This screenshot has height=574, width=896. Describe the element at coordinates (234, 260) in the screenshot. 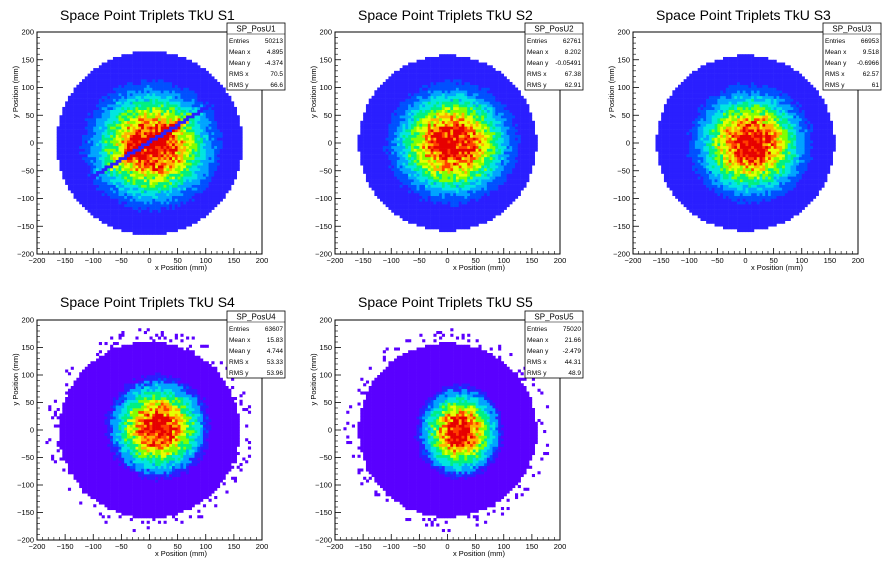

I see `x-tick-label: 150` at that location.